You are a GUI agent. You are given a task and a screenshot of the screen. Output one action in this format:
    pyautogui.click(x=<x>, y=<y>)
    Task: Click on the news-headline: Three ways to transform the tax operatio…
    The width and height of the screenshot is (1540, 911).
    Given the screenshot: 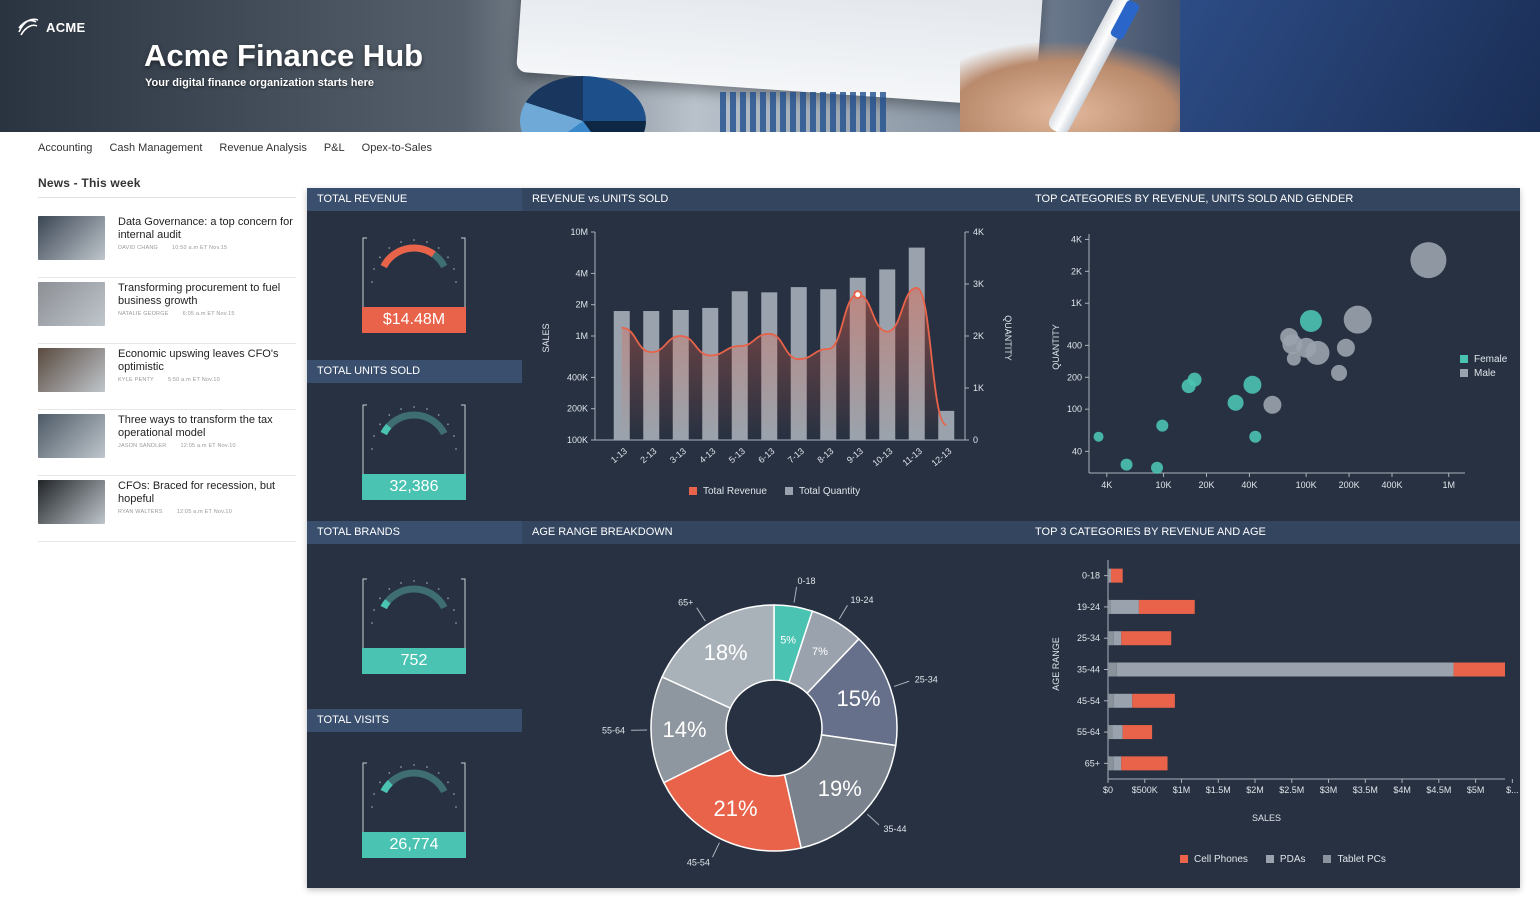 What is the action you would take?
    pyautogui.click(x=195, y=426)
    